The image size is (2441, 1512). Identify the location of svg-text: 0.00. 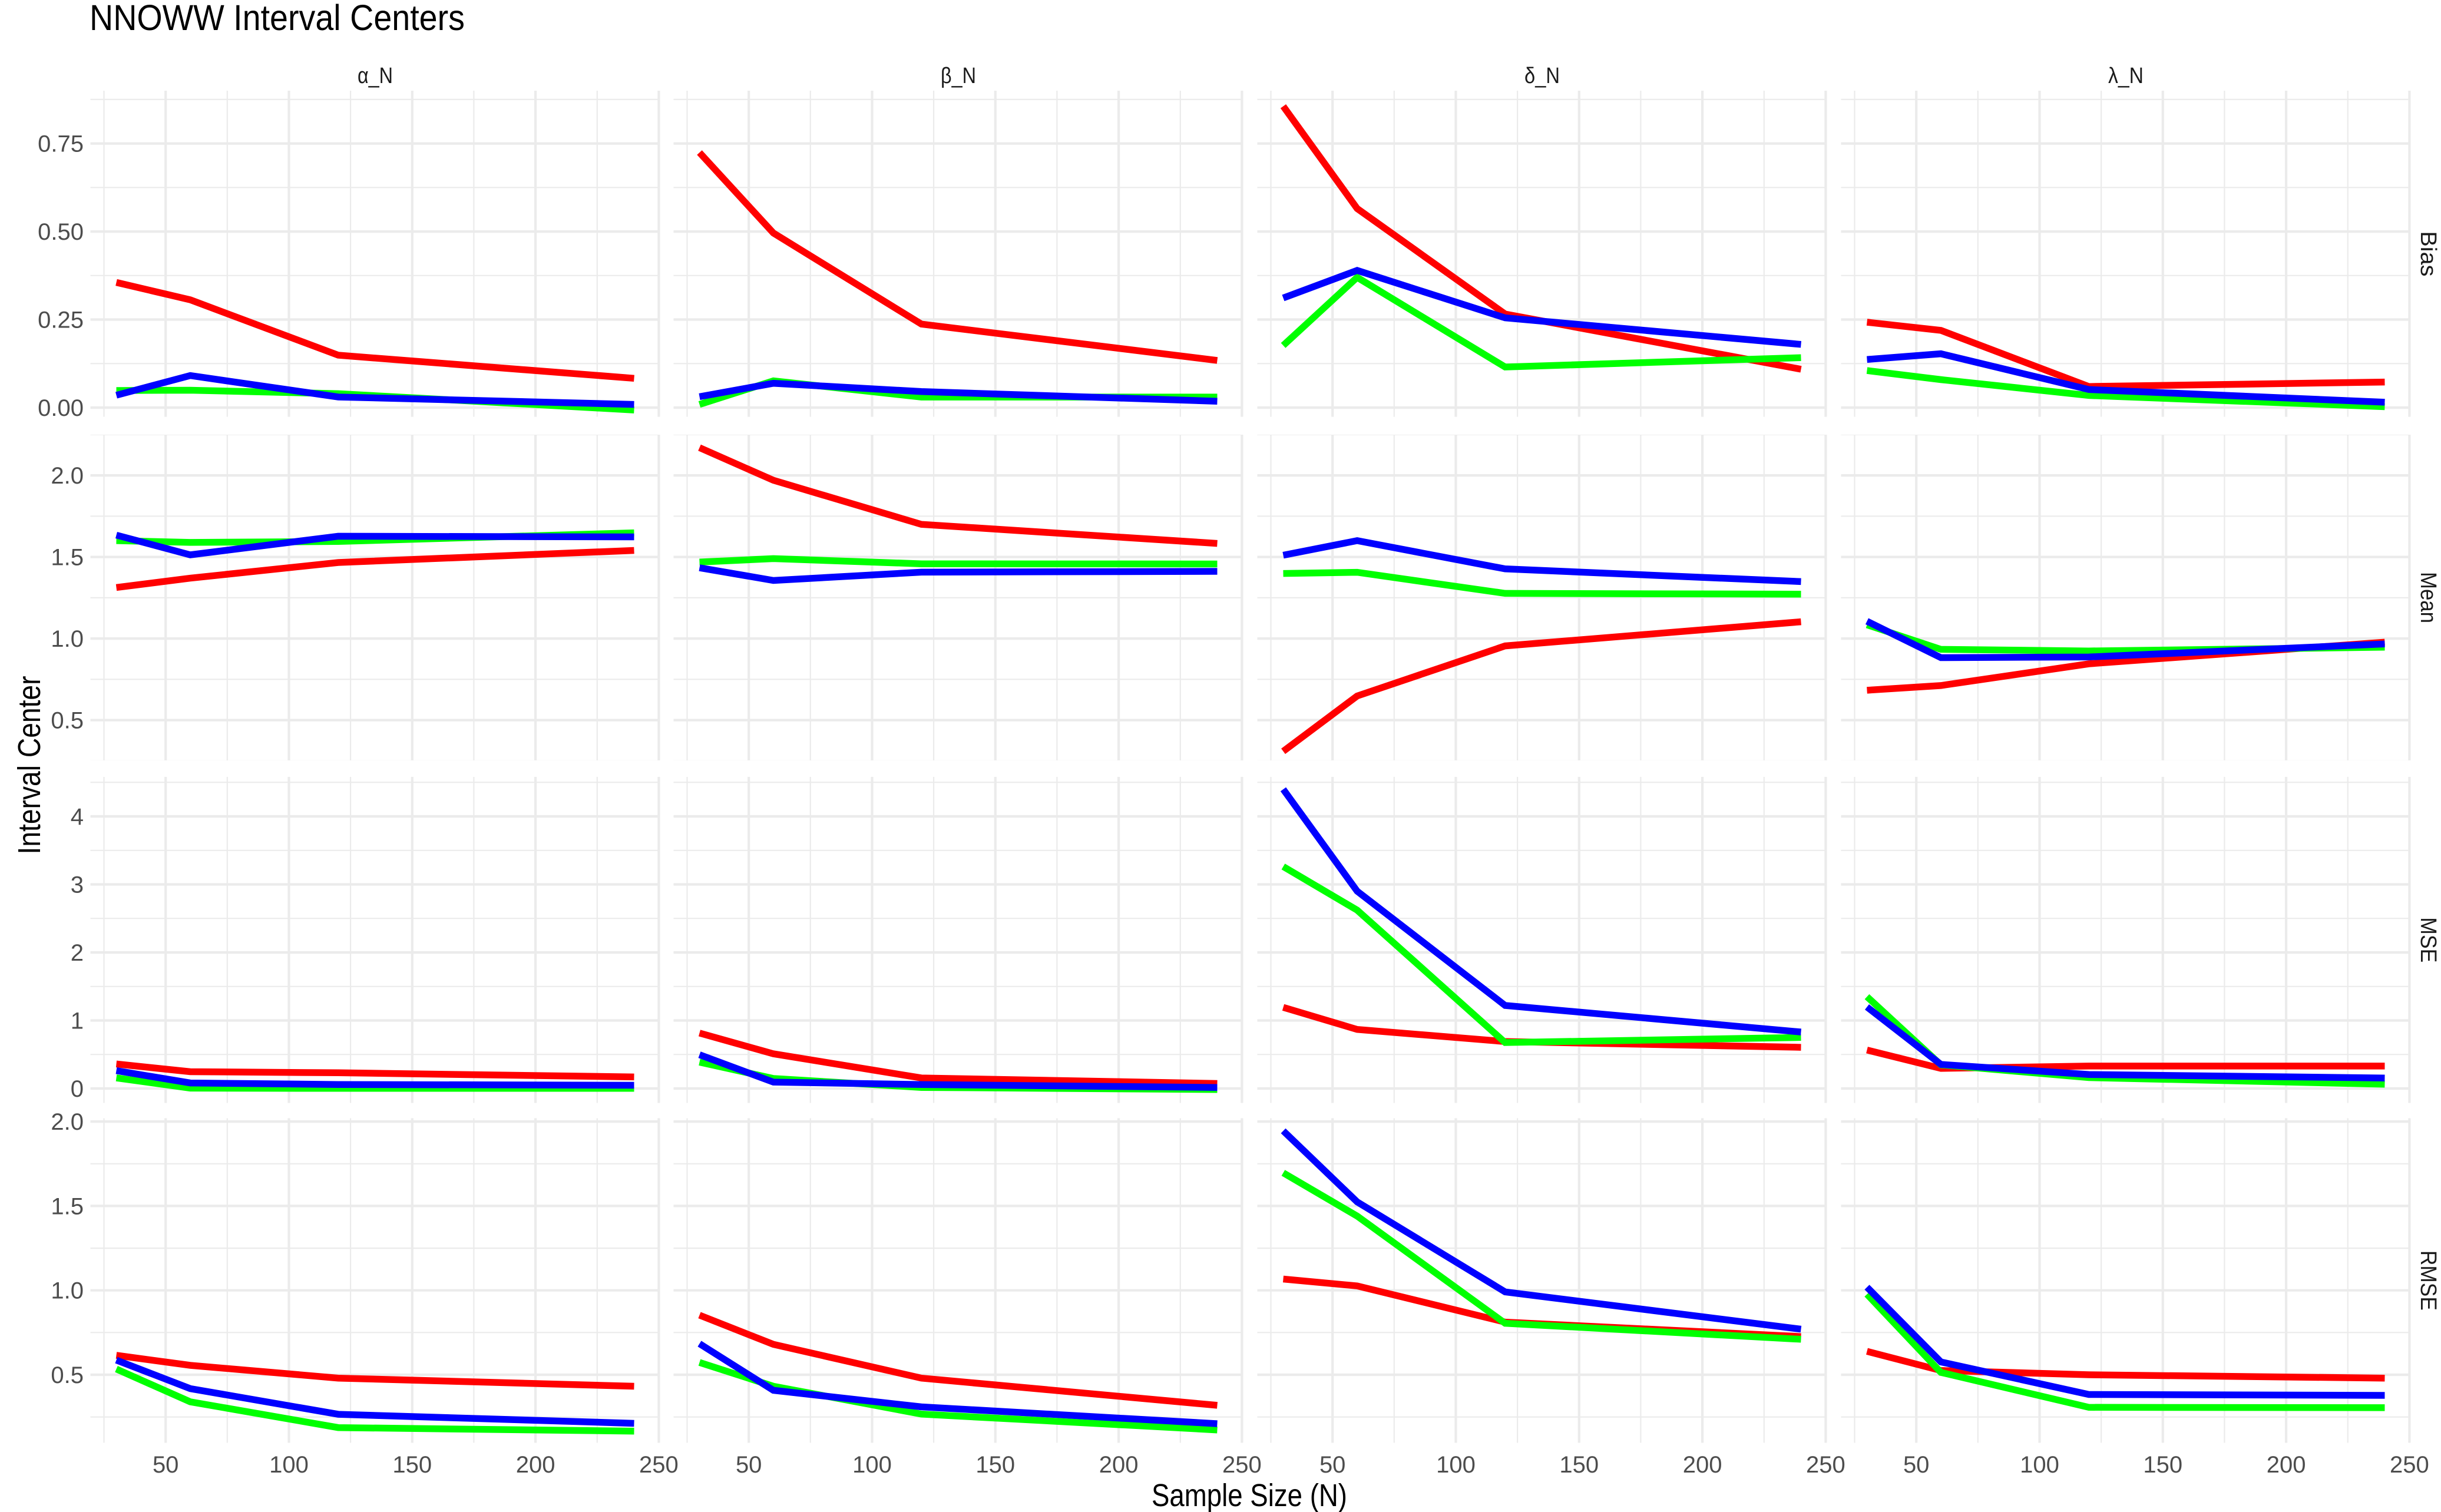
(61, 408).